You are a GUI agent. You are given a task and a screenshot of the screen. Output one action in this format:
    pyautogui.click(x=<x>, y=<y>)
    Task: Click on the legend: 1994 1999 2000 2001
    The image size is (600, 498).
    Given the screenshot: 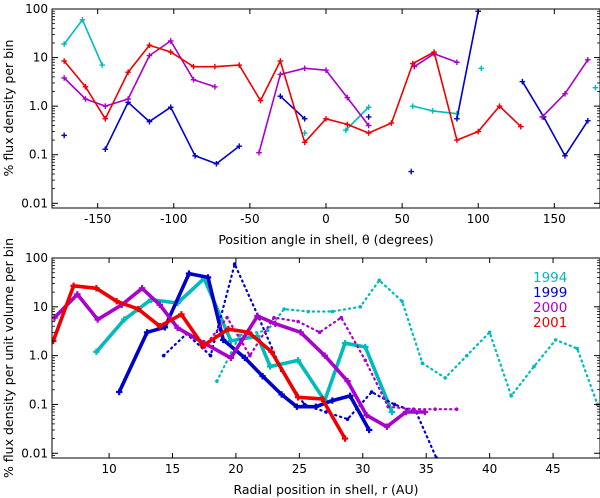 What is the action you would take?
    pyautogui.click(x=550, y=300)
    